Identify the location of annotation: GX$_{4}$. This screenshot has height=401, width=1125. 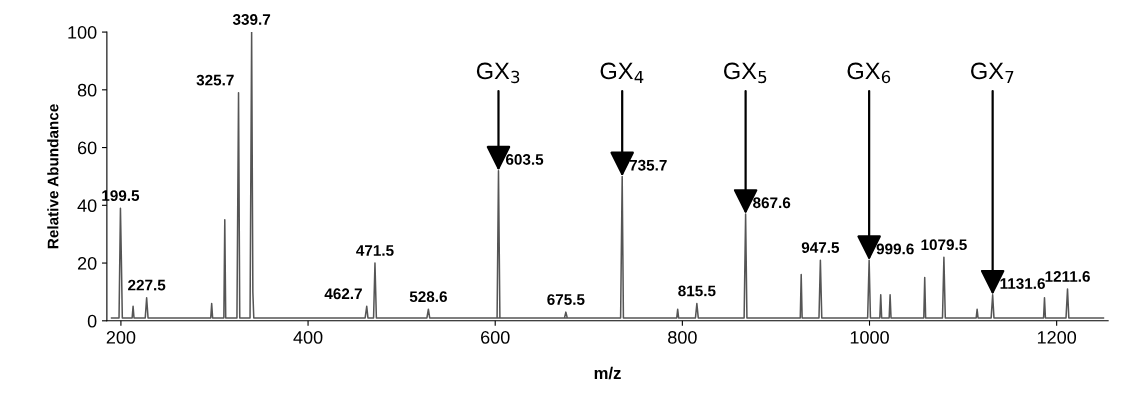
(622, 72).